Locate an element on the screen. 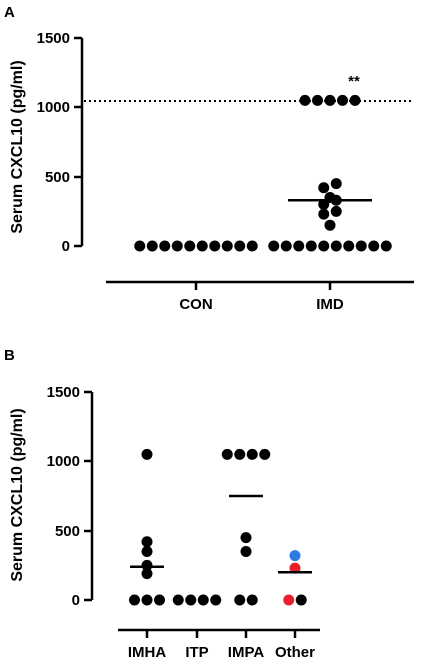 This screenshot has width=446, height=667. y-tick-label-a-1000: 1000 is located at coordinates (53, 107).